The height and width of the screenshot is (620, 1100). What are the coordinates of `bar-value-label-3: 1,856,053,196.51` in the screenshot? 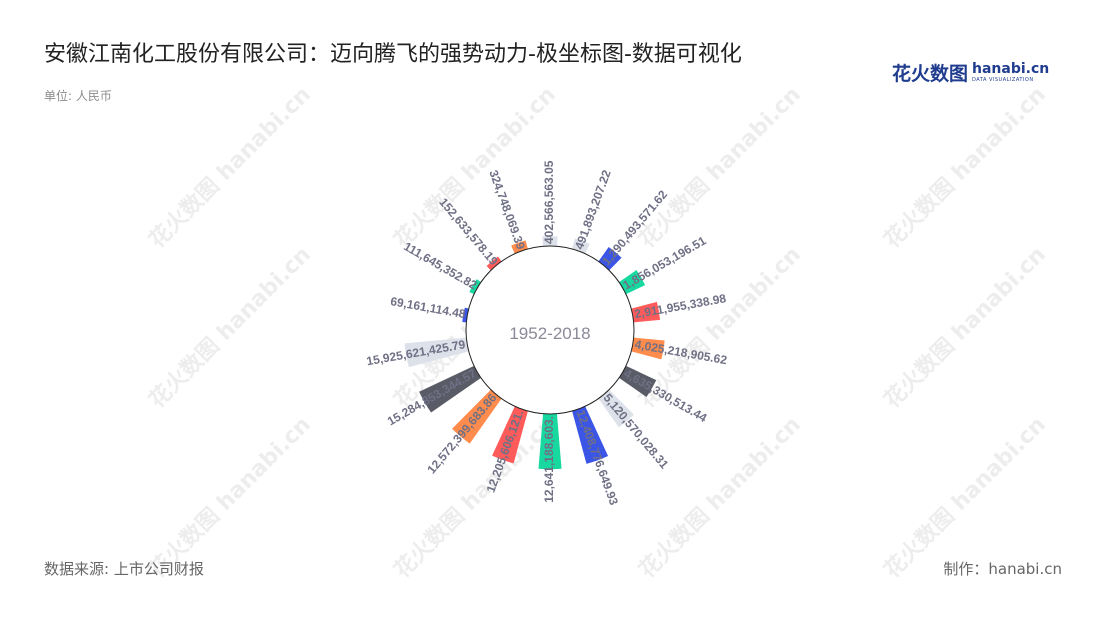 It's located at (665, 262).